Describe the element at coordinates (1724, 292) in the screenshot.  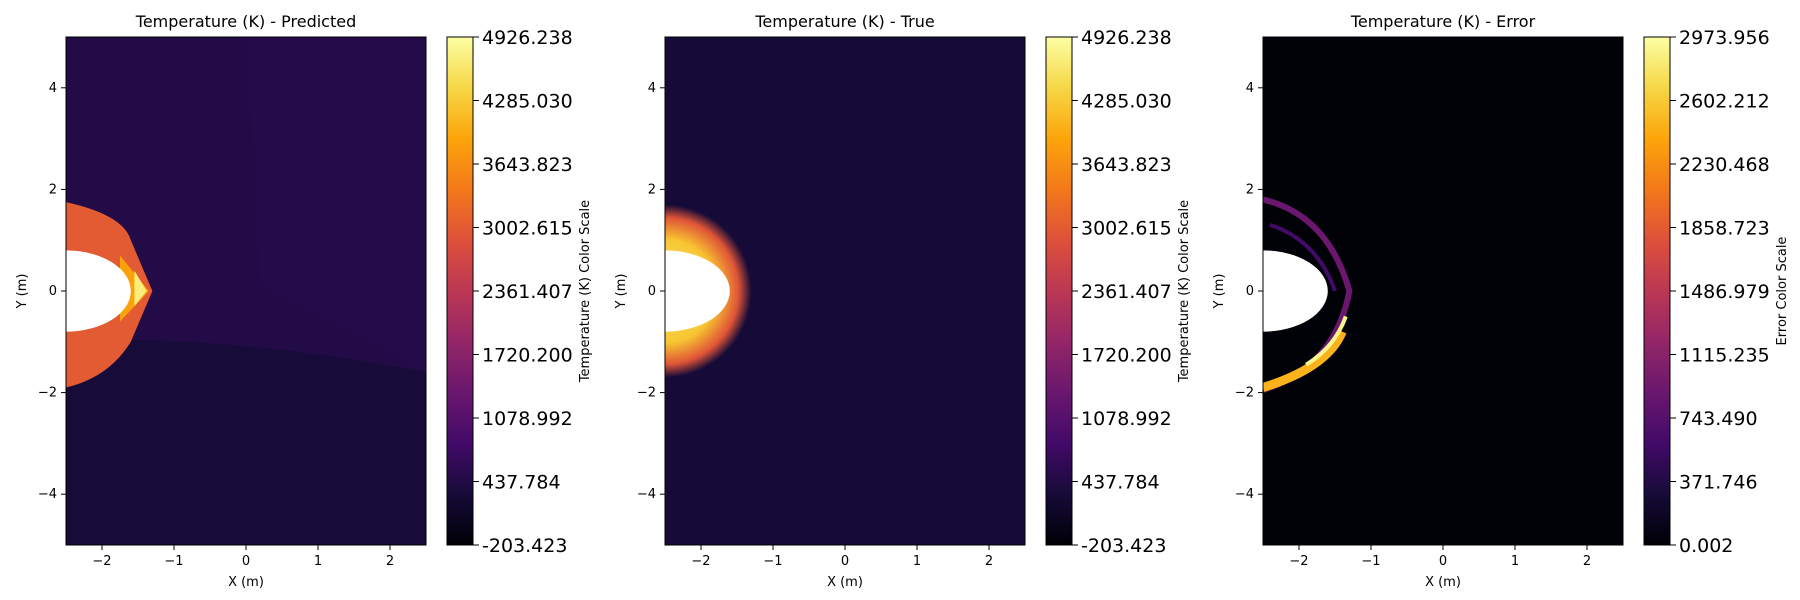
I see `colorbar-tick-label: 1486.979` at that location.